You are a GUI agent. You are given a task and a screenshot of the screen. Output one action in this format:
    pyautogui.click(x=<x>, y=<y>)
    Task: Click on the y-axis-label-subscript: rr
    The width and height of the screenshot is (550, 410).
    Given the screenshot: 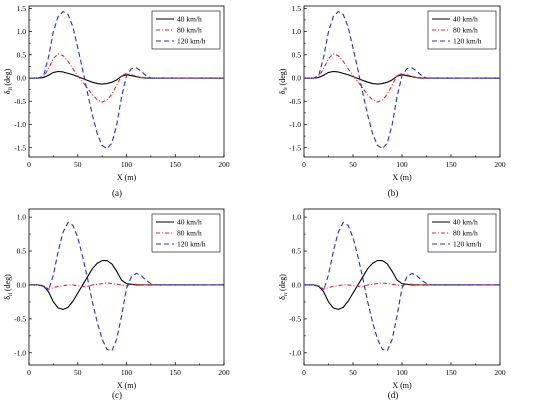 What is the action you would take?
    pyautogui.click(x=286, y=294)
    